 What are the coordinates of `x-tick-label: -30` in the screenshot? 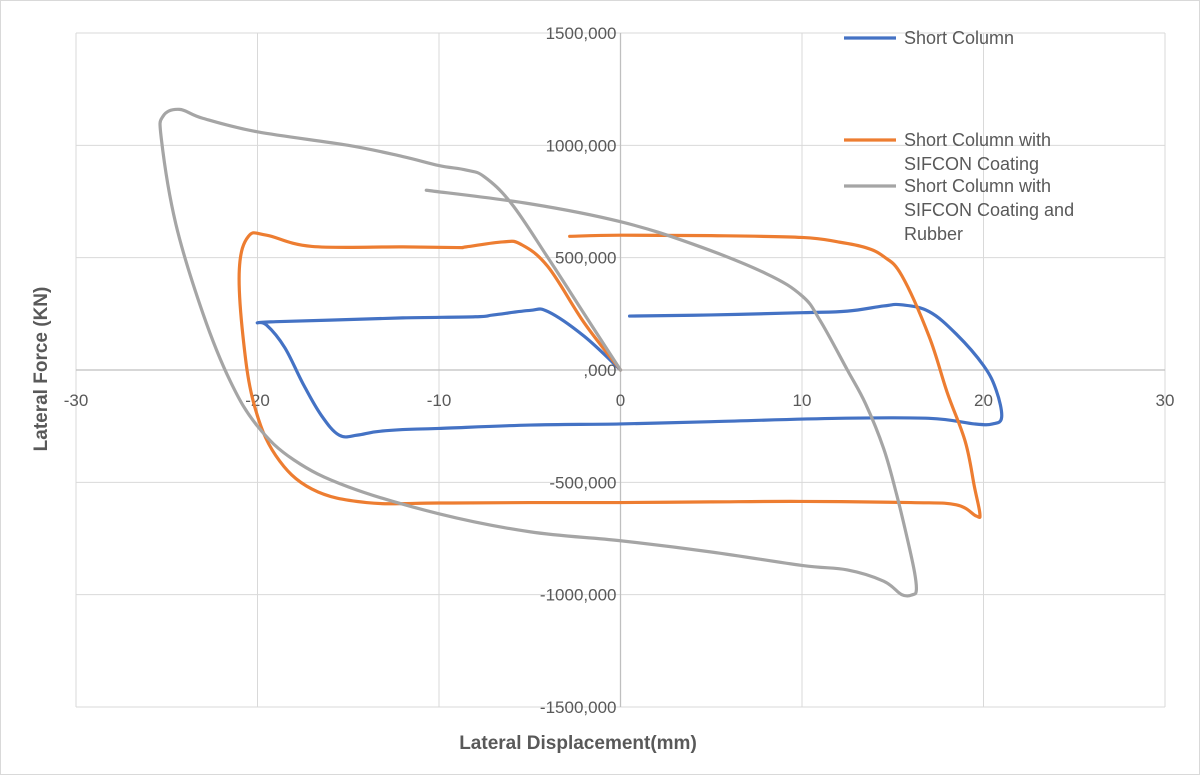 It's located at (76, 400).